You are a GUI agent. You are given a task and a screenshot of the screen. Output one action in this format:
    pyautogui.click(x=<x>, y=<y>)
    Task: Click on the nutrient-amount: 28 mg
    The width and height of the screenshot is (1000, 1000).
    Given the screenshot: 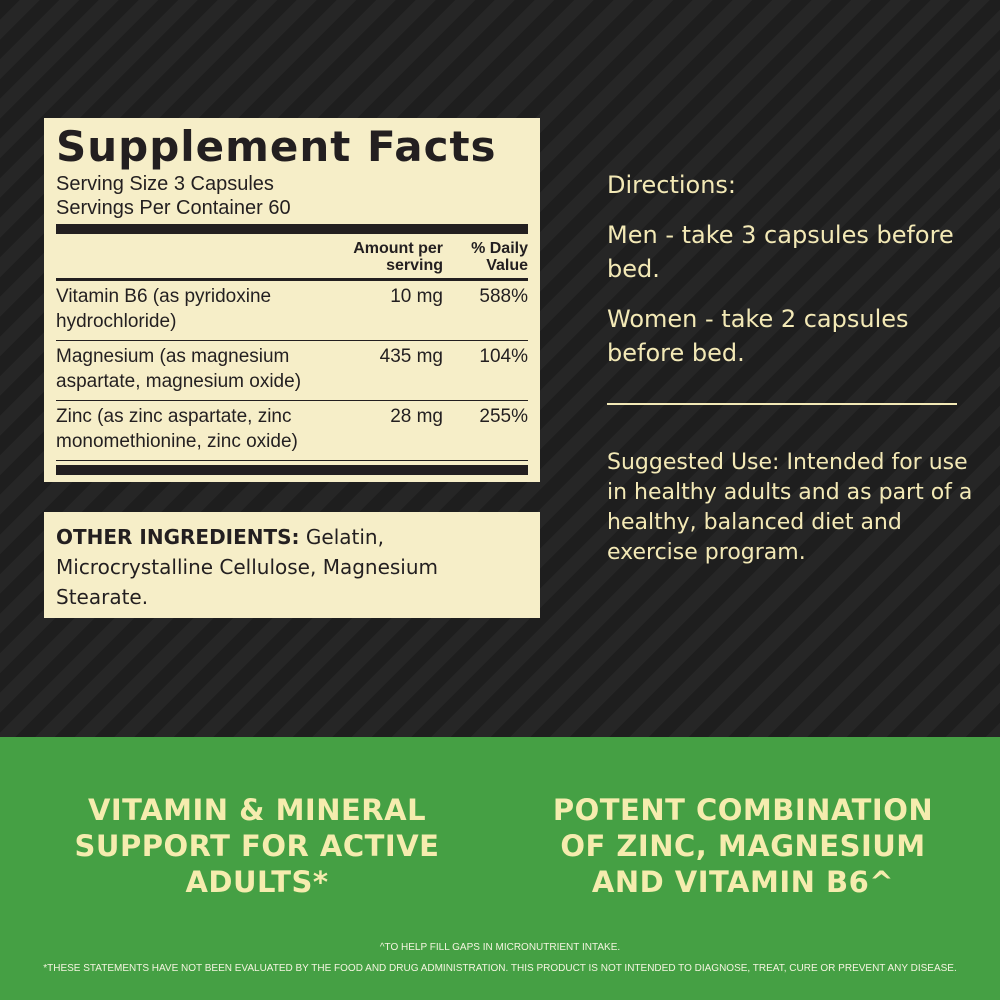 What is the action you would take?
    pyautogui.click(x=416, y=416)
    